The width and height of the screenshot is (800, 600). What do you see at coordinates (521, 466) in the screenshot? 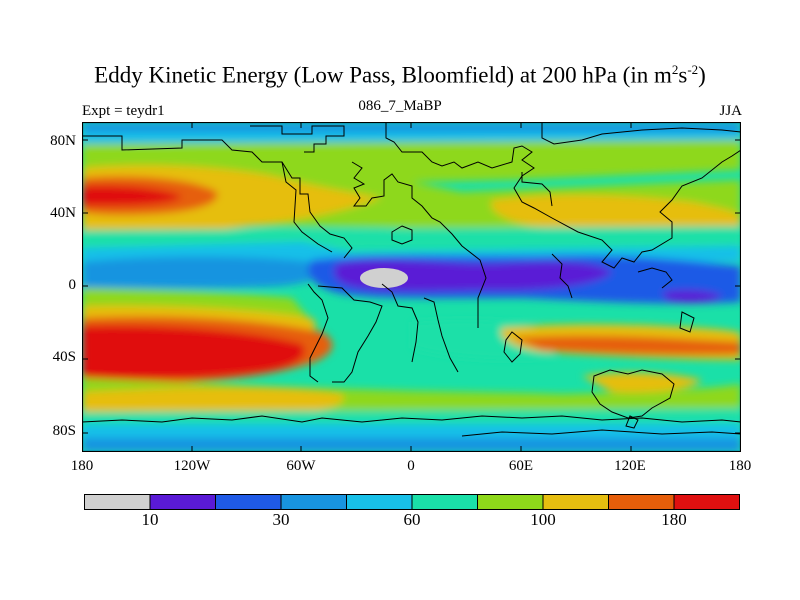
I see `lon-tick-label: 60E` at bounding box center [521, 466].